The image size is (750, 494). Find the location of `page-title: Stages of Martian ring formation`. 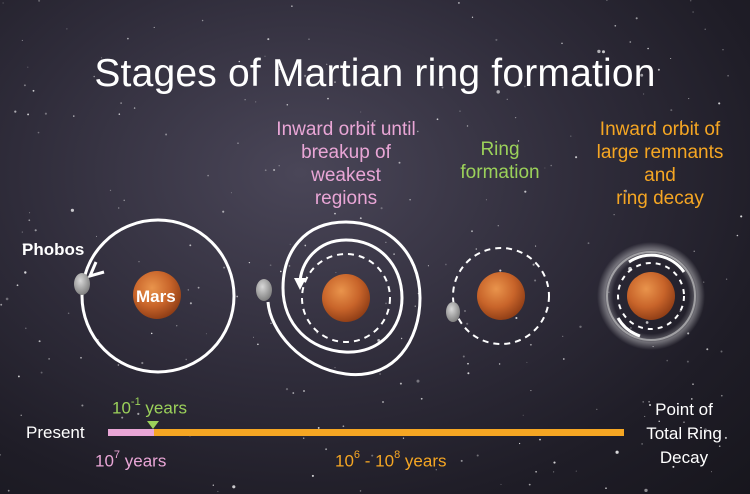

page-title: Stages of Martian ring formation is located at coordinates (375, 73).